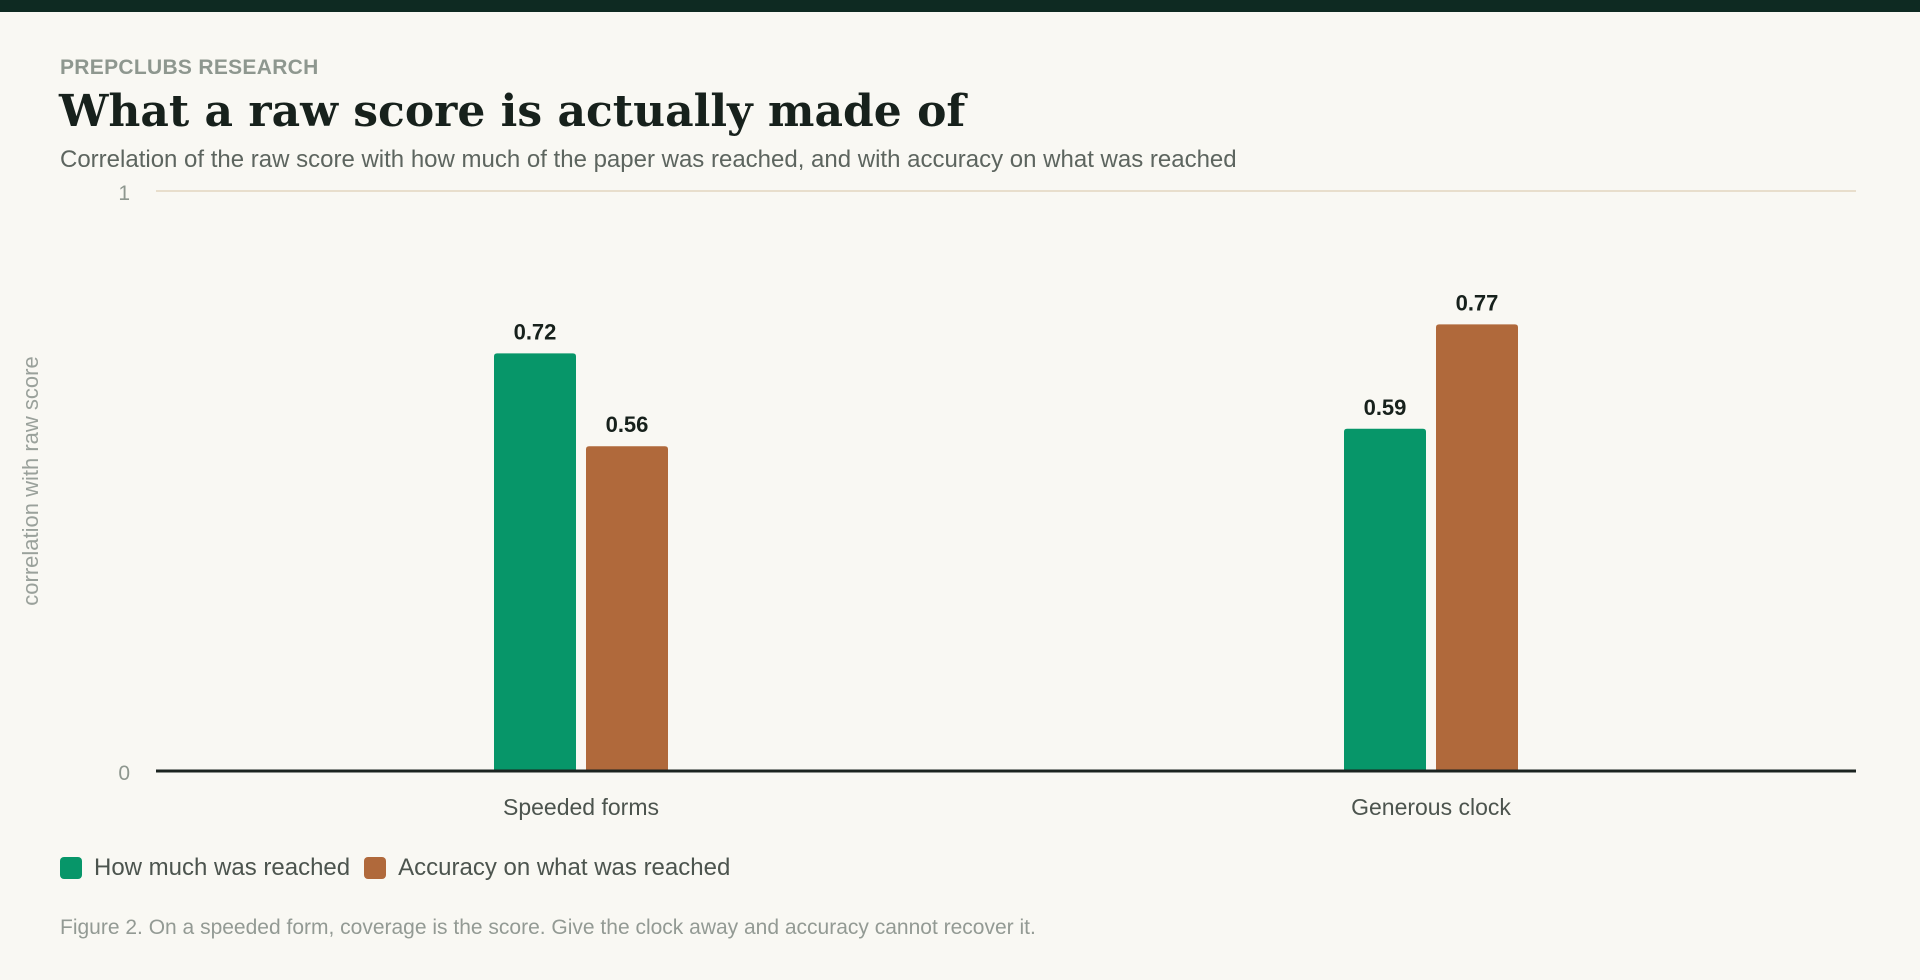 The height and width of the screenshot is (980, 1920). What do you see at coordinates (1477, 302) in the screenshot?
I see `bar-value-label-1-1: 0.77` at bounding box center [1477, 302].